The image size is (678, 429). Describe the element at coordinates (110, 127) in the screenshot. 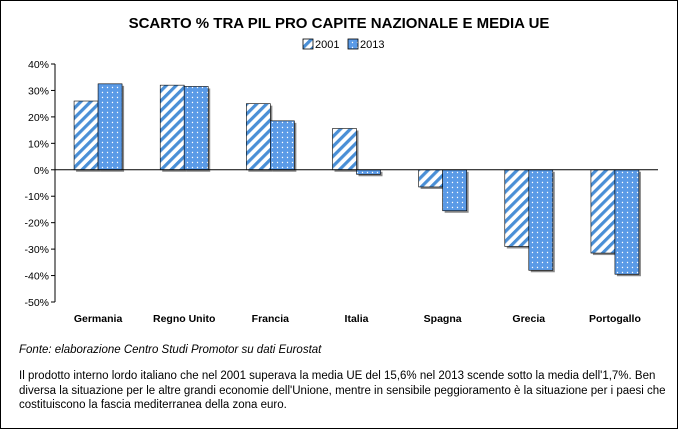

I see `bar-2013-germania` at that location.